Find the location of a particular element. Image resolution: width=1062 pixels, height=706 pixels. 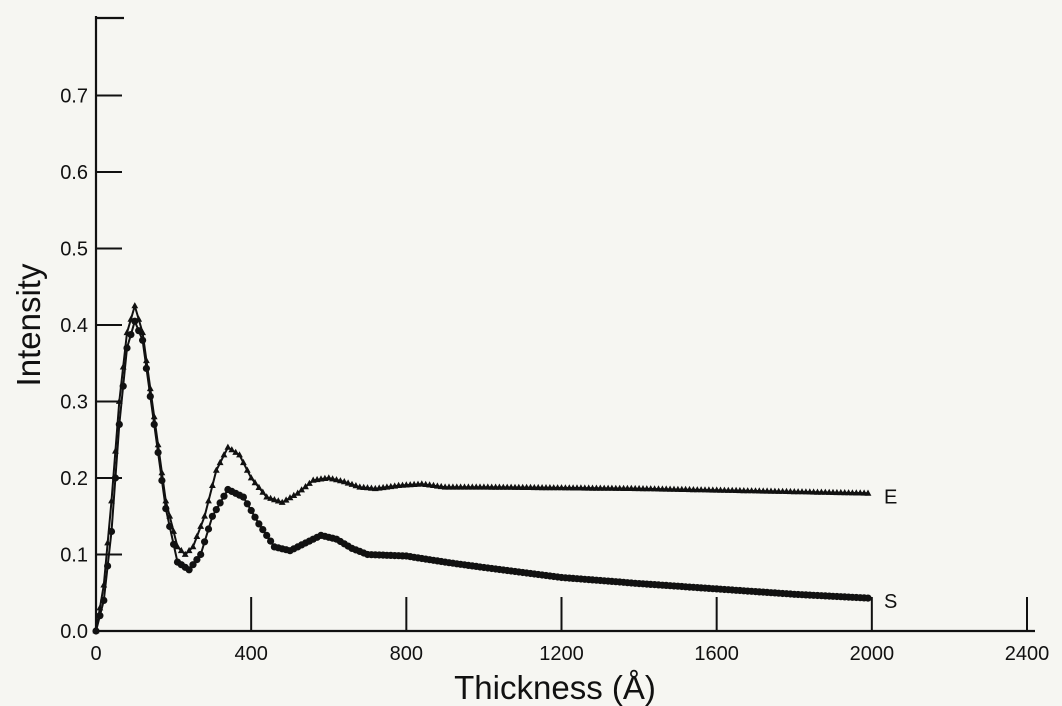

x-tick-label: 2400 is located at coordinates (1027, 654).